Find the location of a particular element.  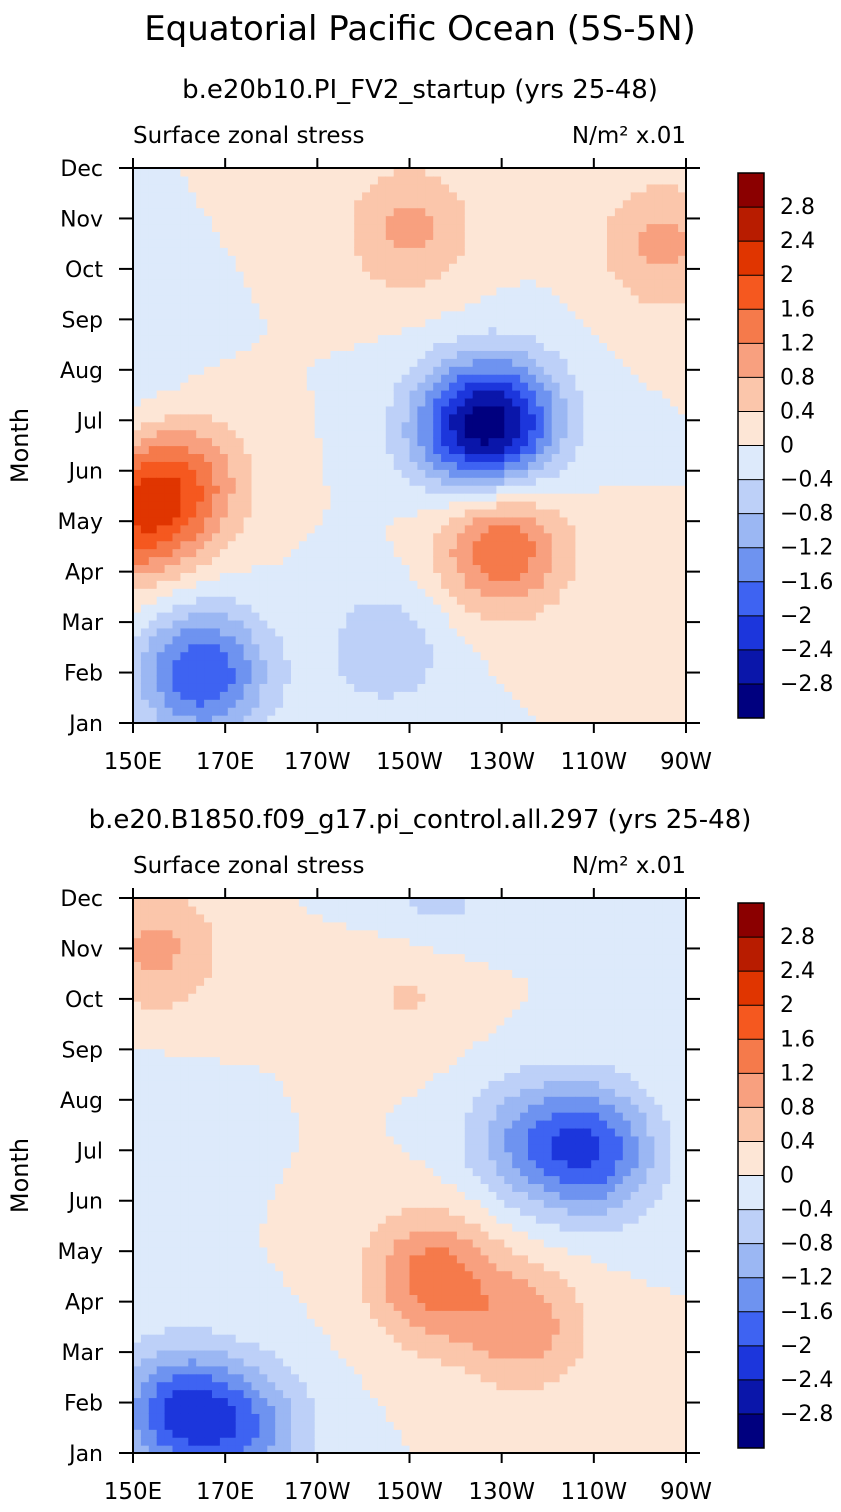

colorbar-label: 1.2 is located at coordinates (797, 1073).